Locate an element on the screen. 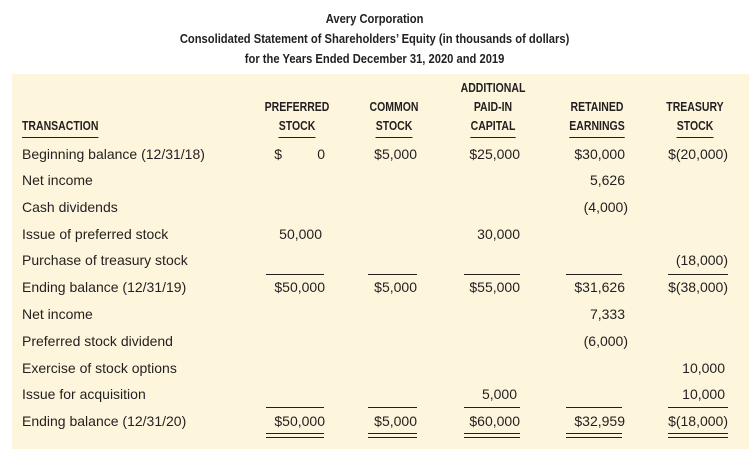 This screenshot has height=449, width=749. double-rule-retained-2020 is located at coordinates (594, 435).